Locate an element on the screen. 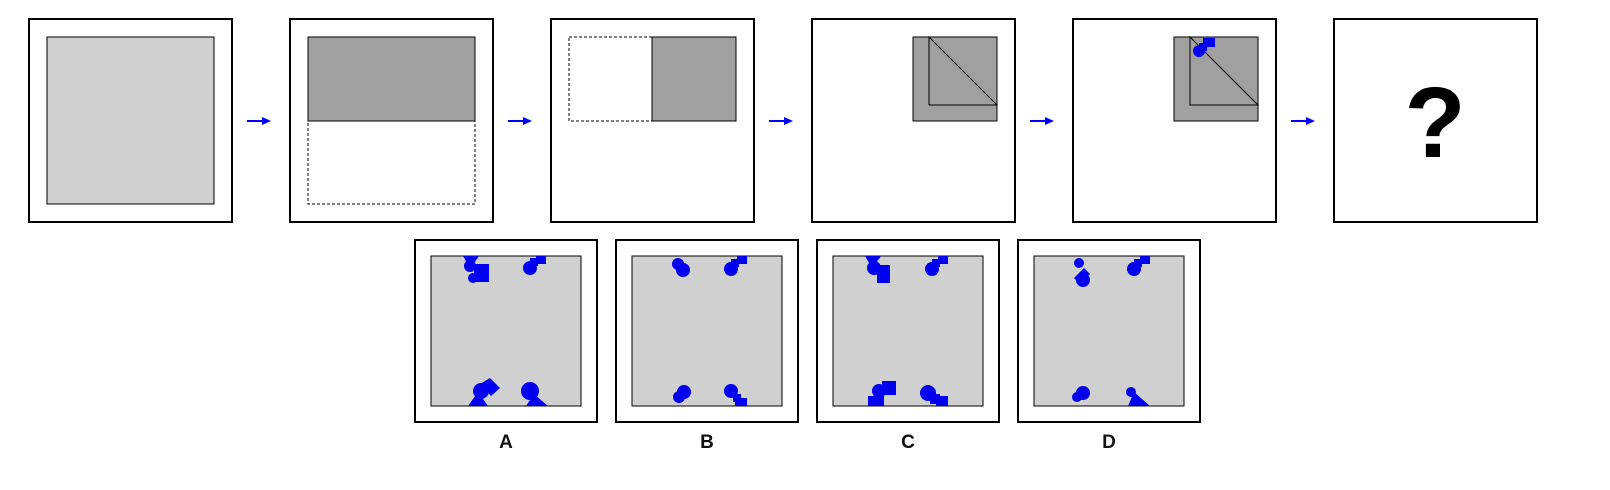 This screenshot has height=490, width=1610. paper-sheet is located at coordinates (130, 120).